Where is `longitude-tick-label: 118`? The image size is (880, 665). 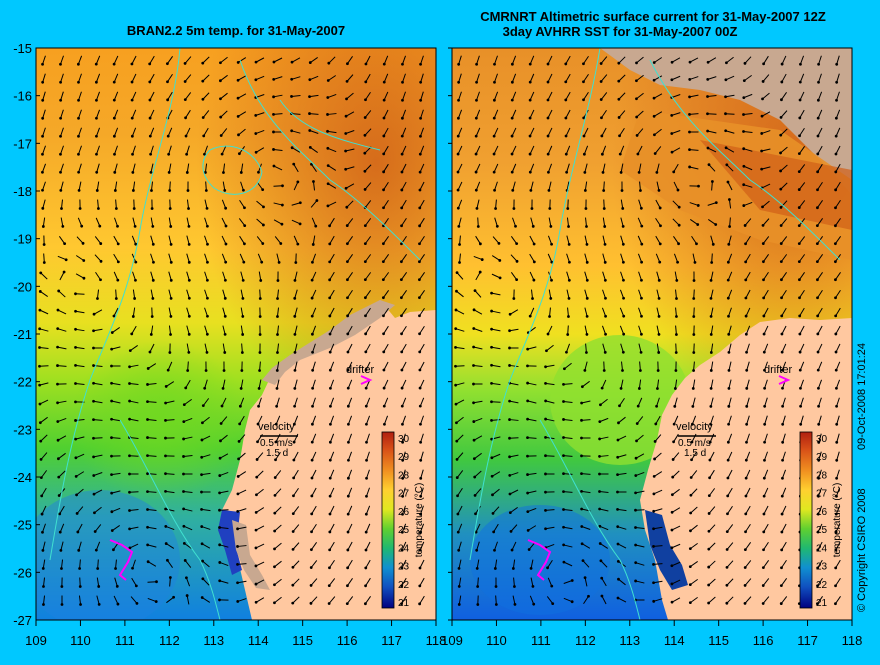 longitude-tick-label: 118 is located at coordinates (852, 640).